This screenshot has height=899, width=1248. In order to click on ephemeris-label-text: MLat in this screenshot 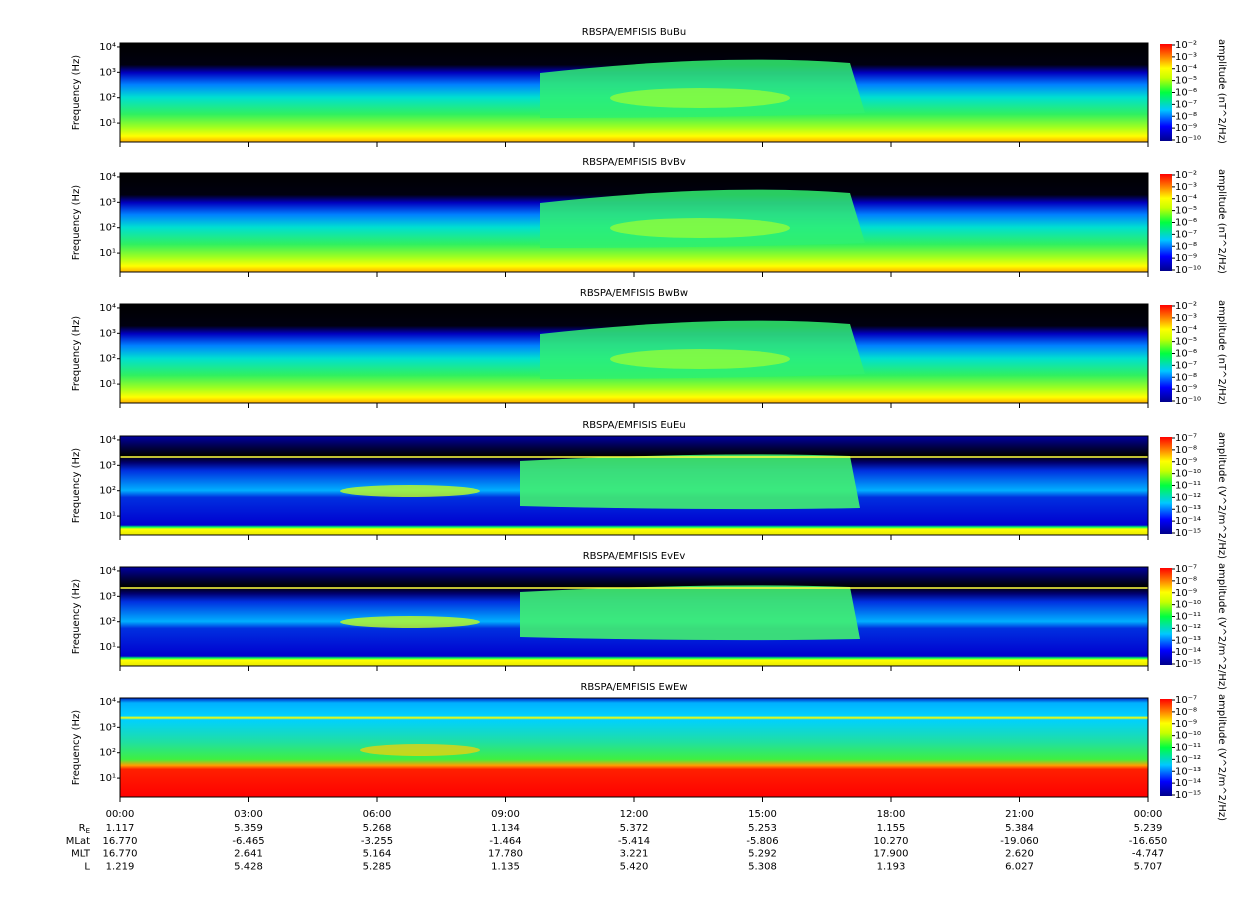, I will do `click(78, 841)`.